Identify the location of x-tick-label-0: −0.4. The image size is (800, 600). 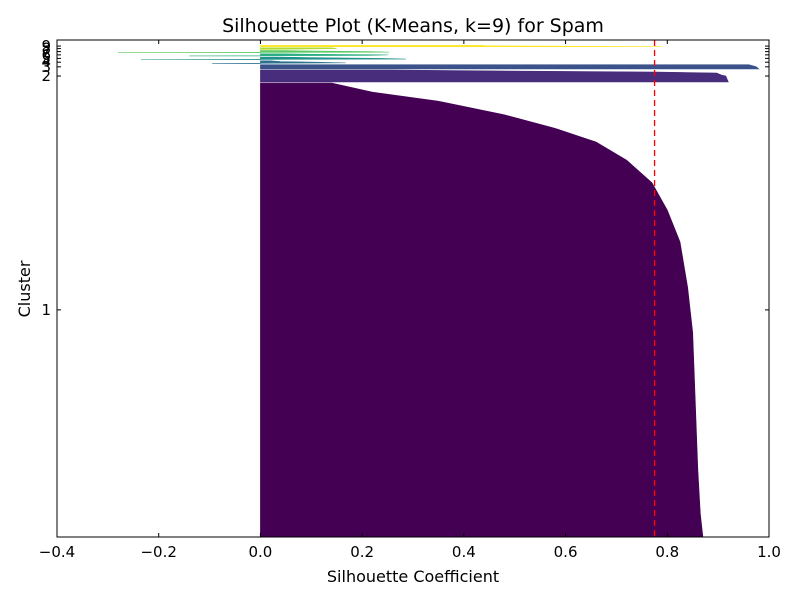
(57, 552).